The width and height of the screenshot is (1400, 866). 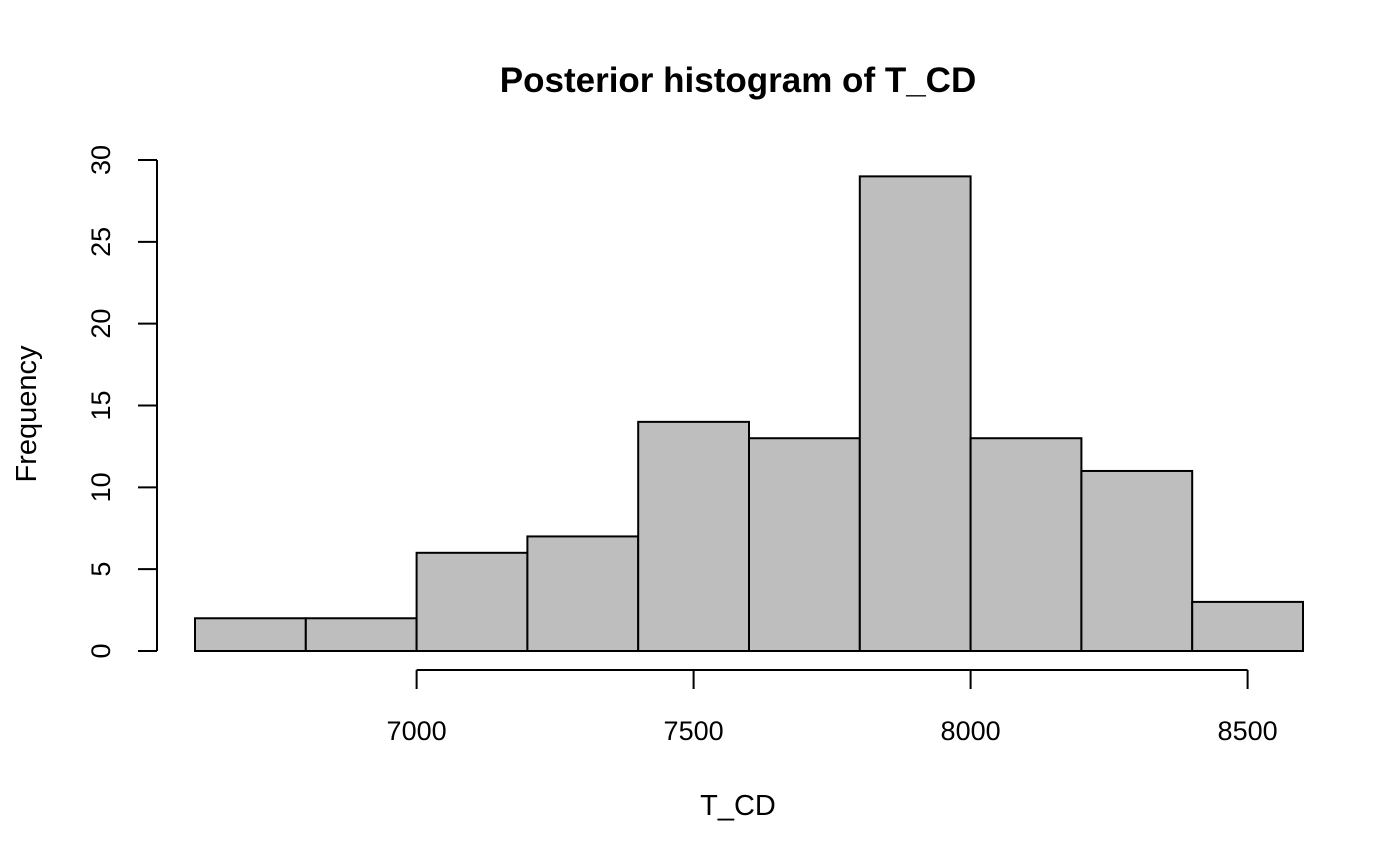 I want to click on y-tick-label: 25, so click(x=101, y=242).